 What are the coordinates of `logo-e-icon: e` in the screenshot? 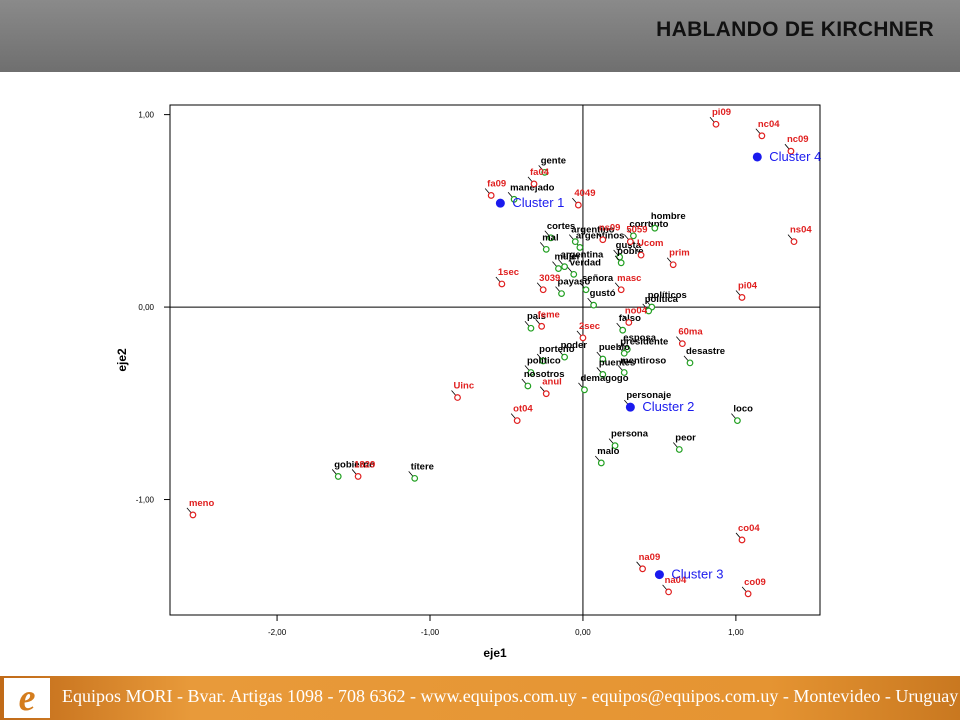 It's located at (27, 698).